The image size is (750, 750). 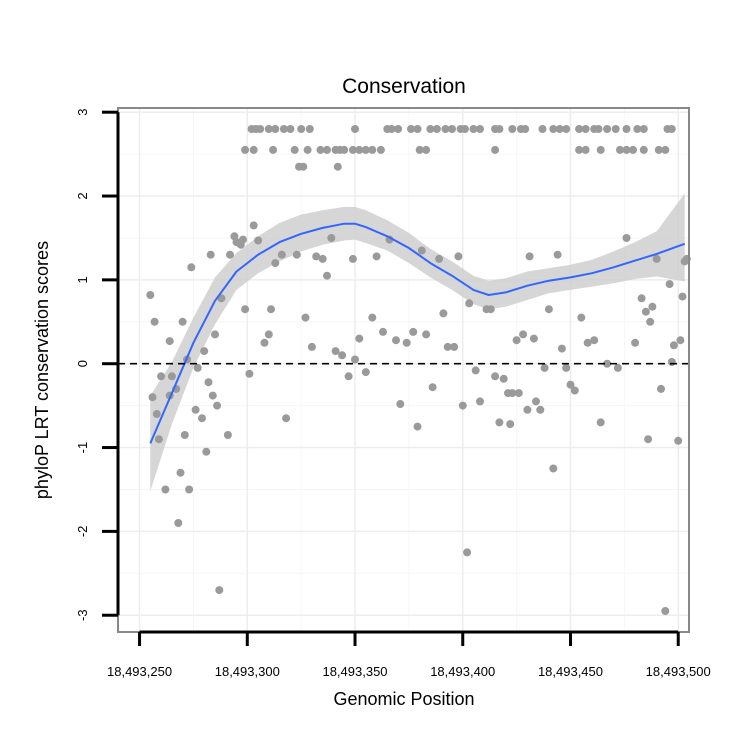 What do you see at coordinates (82, 363) in the screenshot?
I see `y-tick-label: 0` at bounding box center [82, 363].